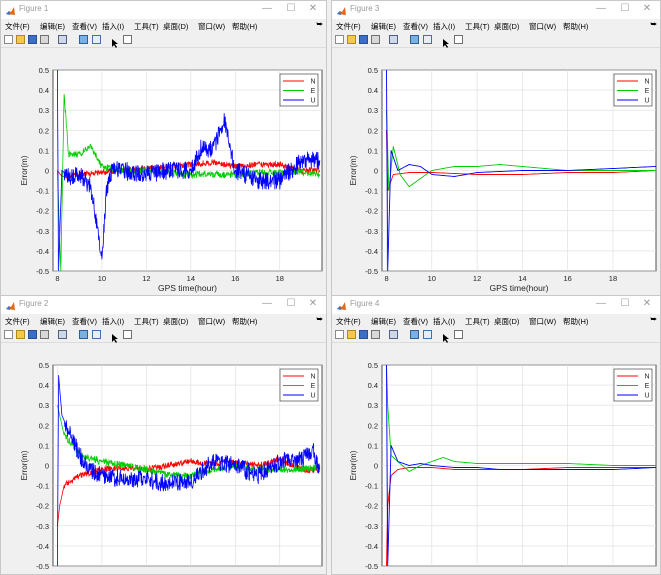 This screenshot has height=575, width=661. What do you see at coordinates (163, 305) in the screenshot?
I see `title-bar: Figure 2 — ☐ ✕` at bounding box center [163, 305].